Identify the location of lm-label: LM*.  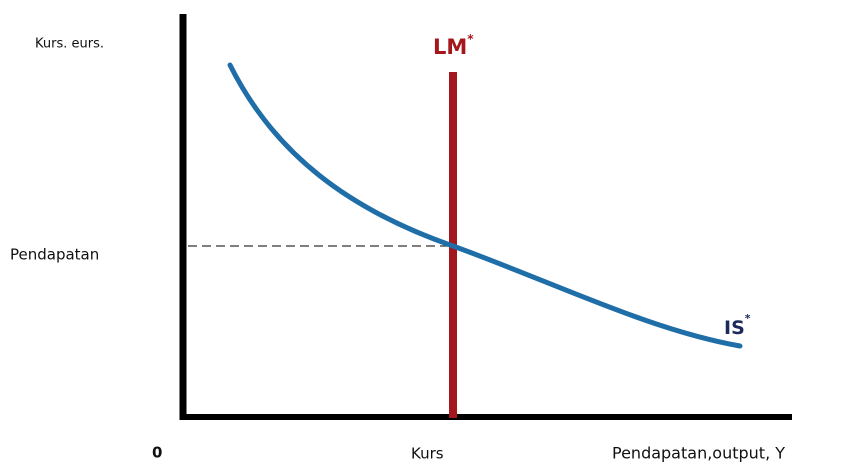
(453, 46).